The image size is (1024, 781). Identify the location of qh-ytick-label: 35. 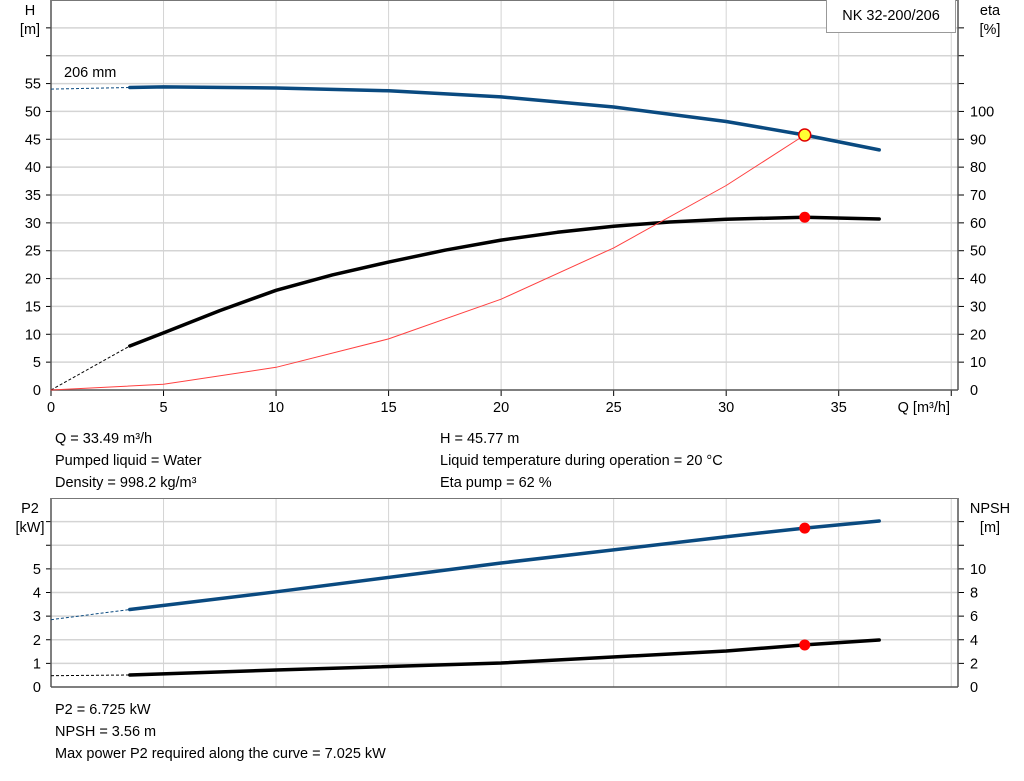
(33, 196).